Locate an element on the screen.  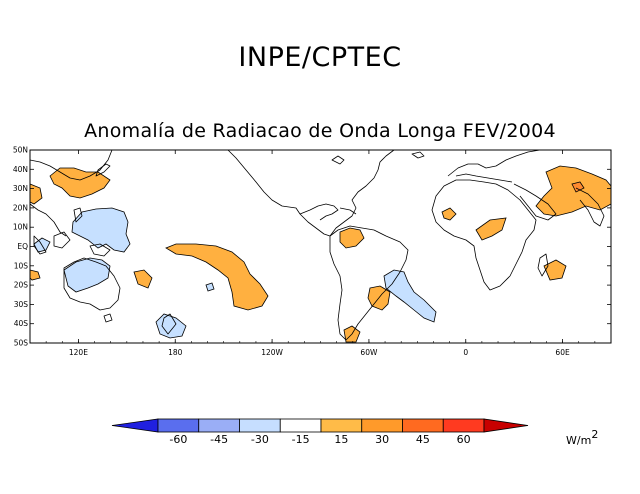
org-title: INPE/CPTEC is located at coordinates (320, 57).